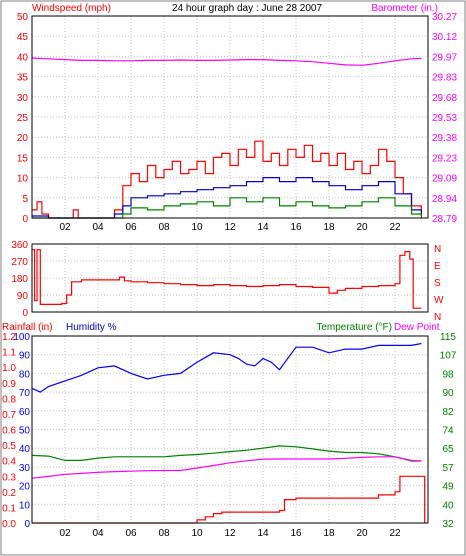 Image resolution: width=466 pixels, height=556 pixels. What do you see at coordinates (9, 415) in the screenshot?
I see `rainfall-tick-label: 0.7` at bounding box center [9, 415].